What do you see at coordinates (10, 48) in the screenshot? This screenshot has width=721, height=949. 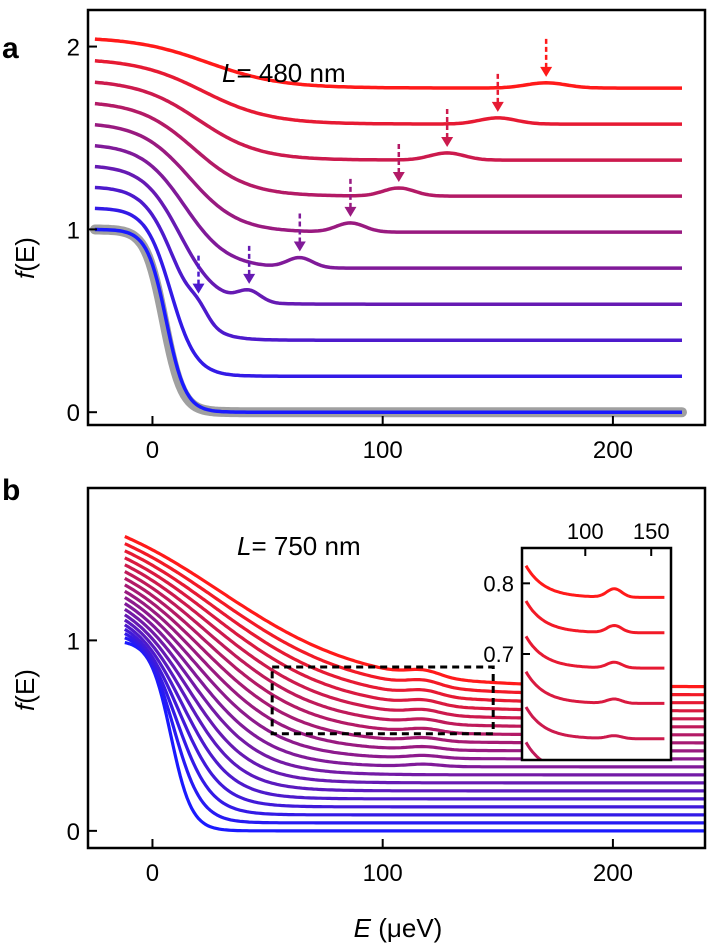 I see `panel-a-label: a` at bounding box center [10, 48].